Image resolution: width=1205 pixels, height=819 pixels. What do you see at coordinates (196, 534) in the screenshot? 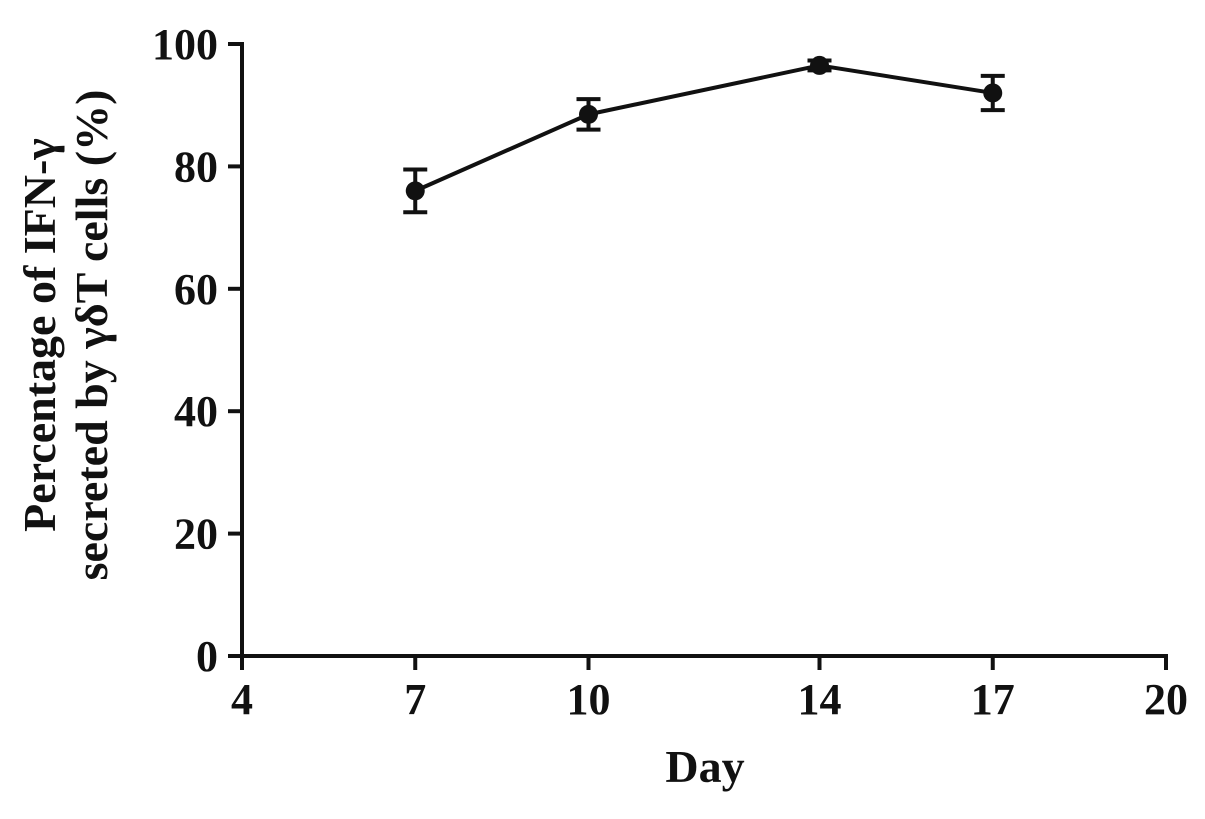
I see `y-tick-label: 20` at bounding box center [196, 534].